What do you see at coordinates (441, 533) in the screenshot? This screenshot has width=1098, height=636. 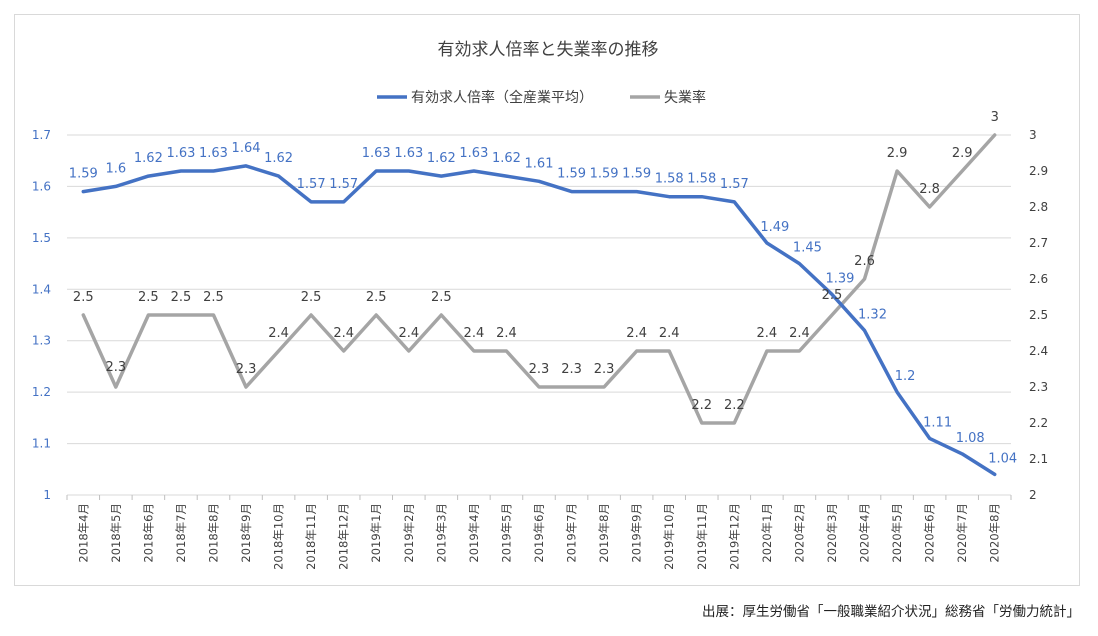 I see `x-tick-label: 2019年3月` at bounding box center [441, 533].